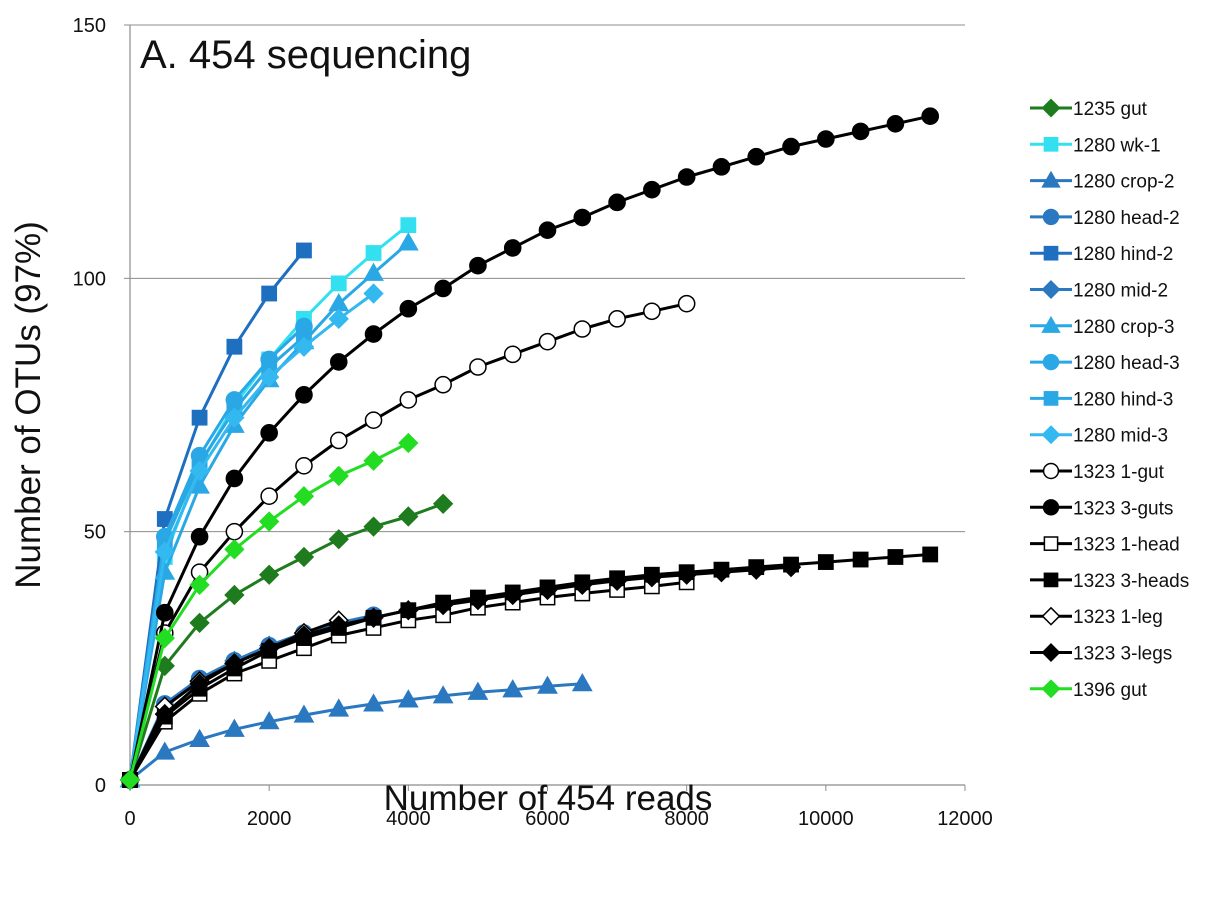 This screenshot has height=908, width=1225. I want to click on x-tick-label: 10000, so click(826, 819).